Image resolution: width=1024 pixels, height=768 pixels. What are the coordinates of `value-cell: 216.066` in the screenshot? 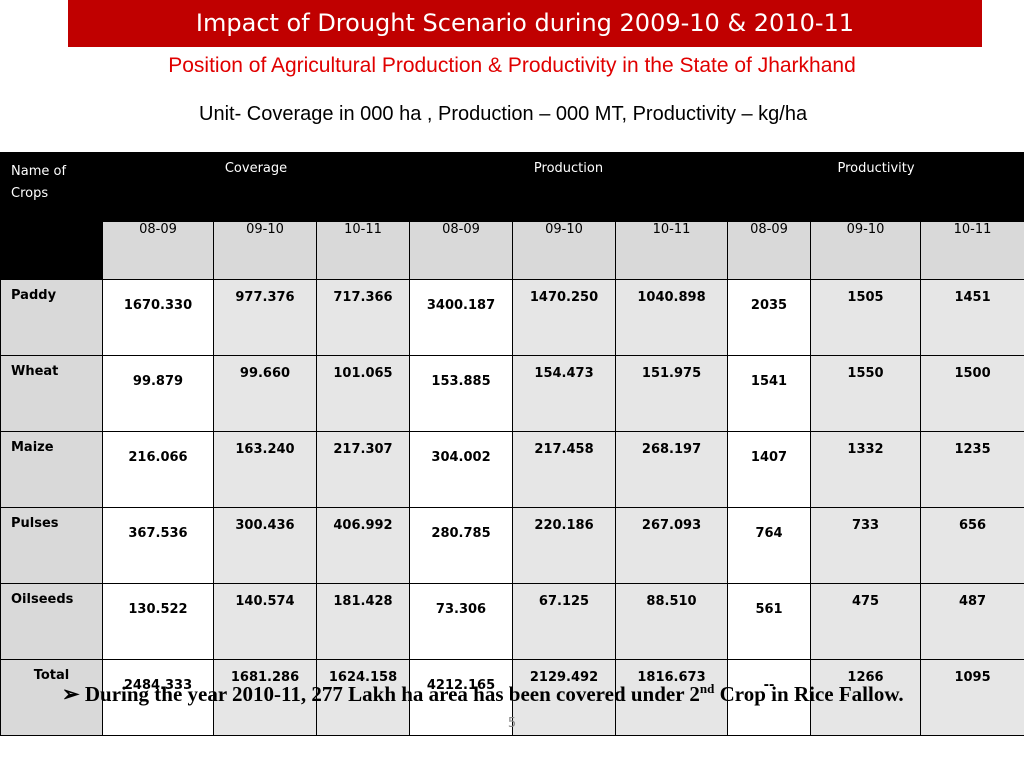 It's located at (158, 469).